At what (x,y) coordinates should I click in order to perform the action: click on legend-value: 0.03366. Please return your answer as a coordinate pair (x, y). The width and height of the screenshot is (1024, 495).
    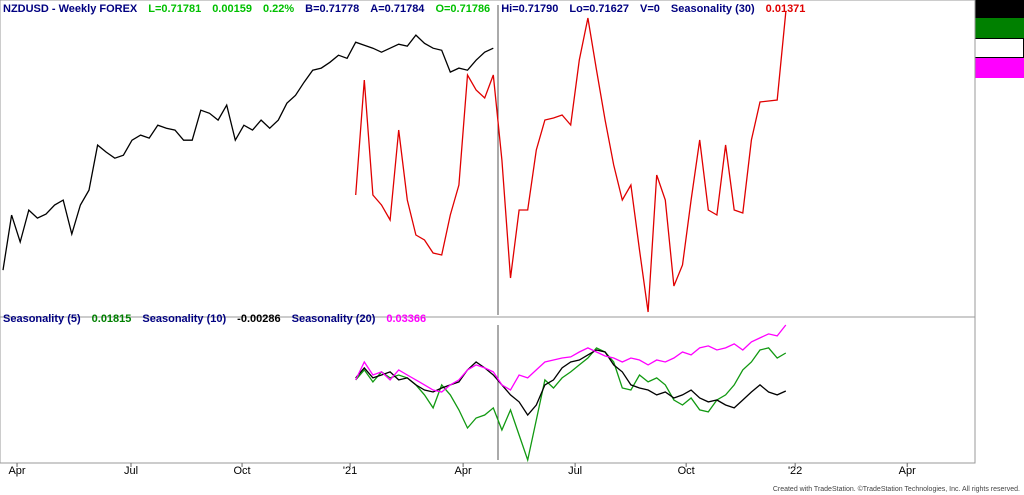
    Looking at the image, I should click on (406, 319).